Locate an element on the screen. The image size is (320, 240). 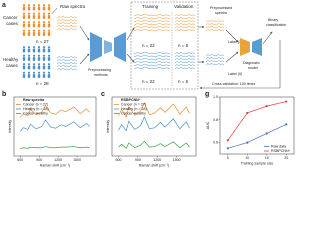
y-axis-label: Intensity is located at coordinates (108, 127).